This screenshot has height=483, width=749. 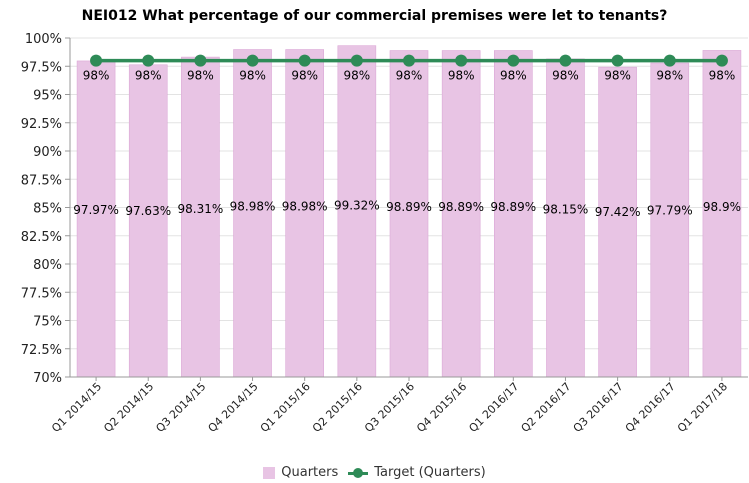 I want to click on bar-swatch-icon, so click(x=269, y=472).